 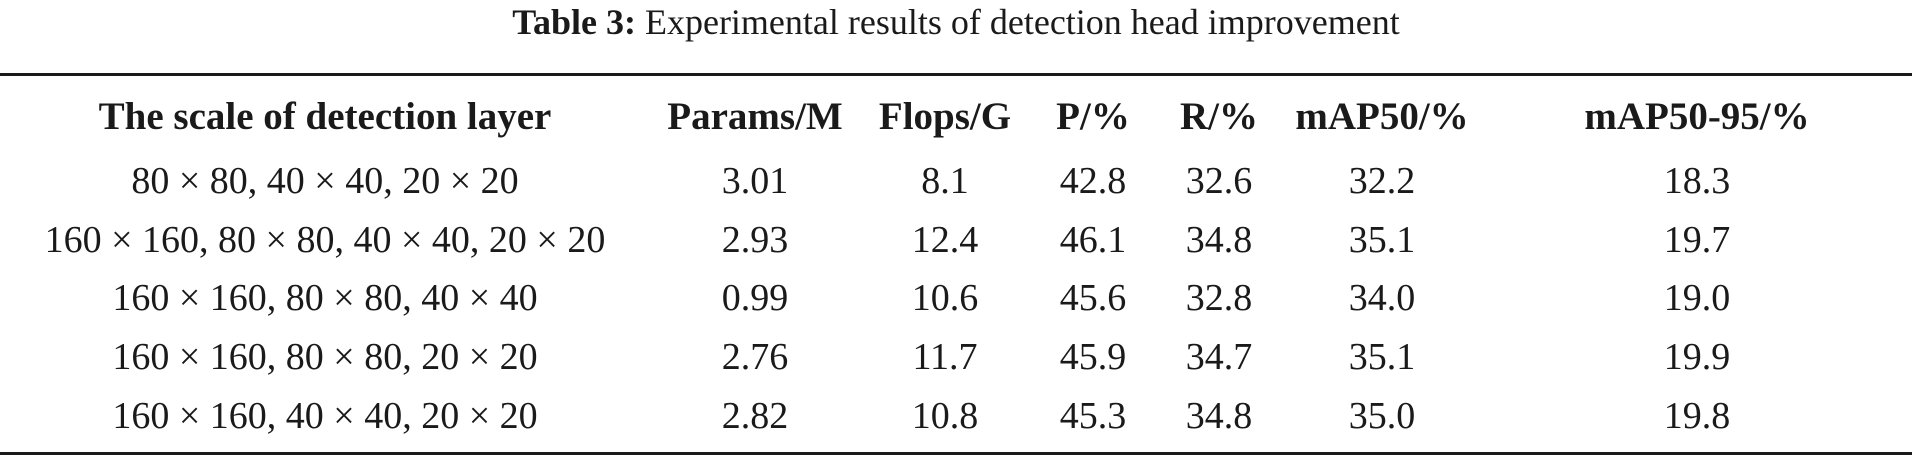 I want to click on column-header-flops: Flops/G, so click(x=945, y=116).